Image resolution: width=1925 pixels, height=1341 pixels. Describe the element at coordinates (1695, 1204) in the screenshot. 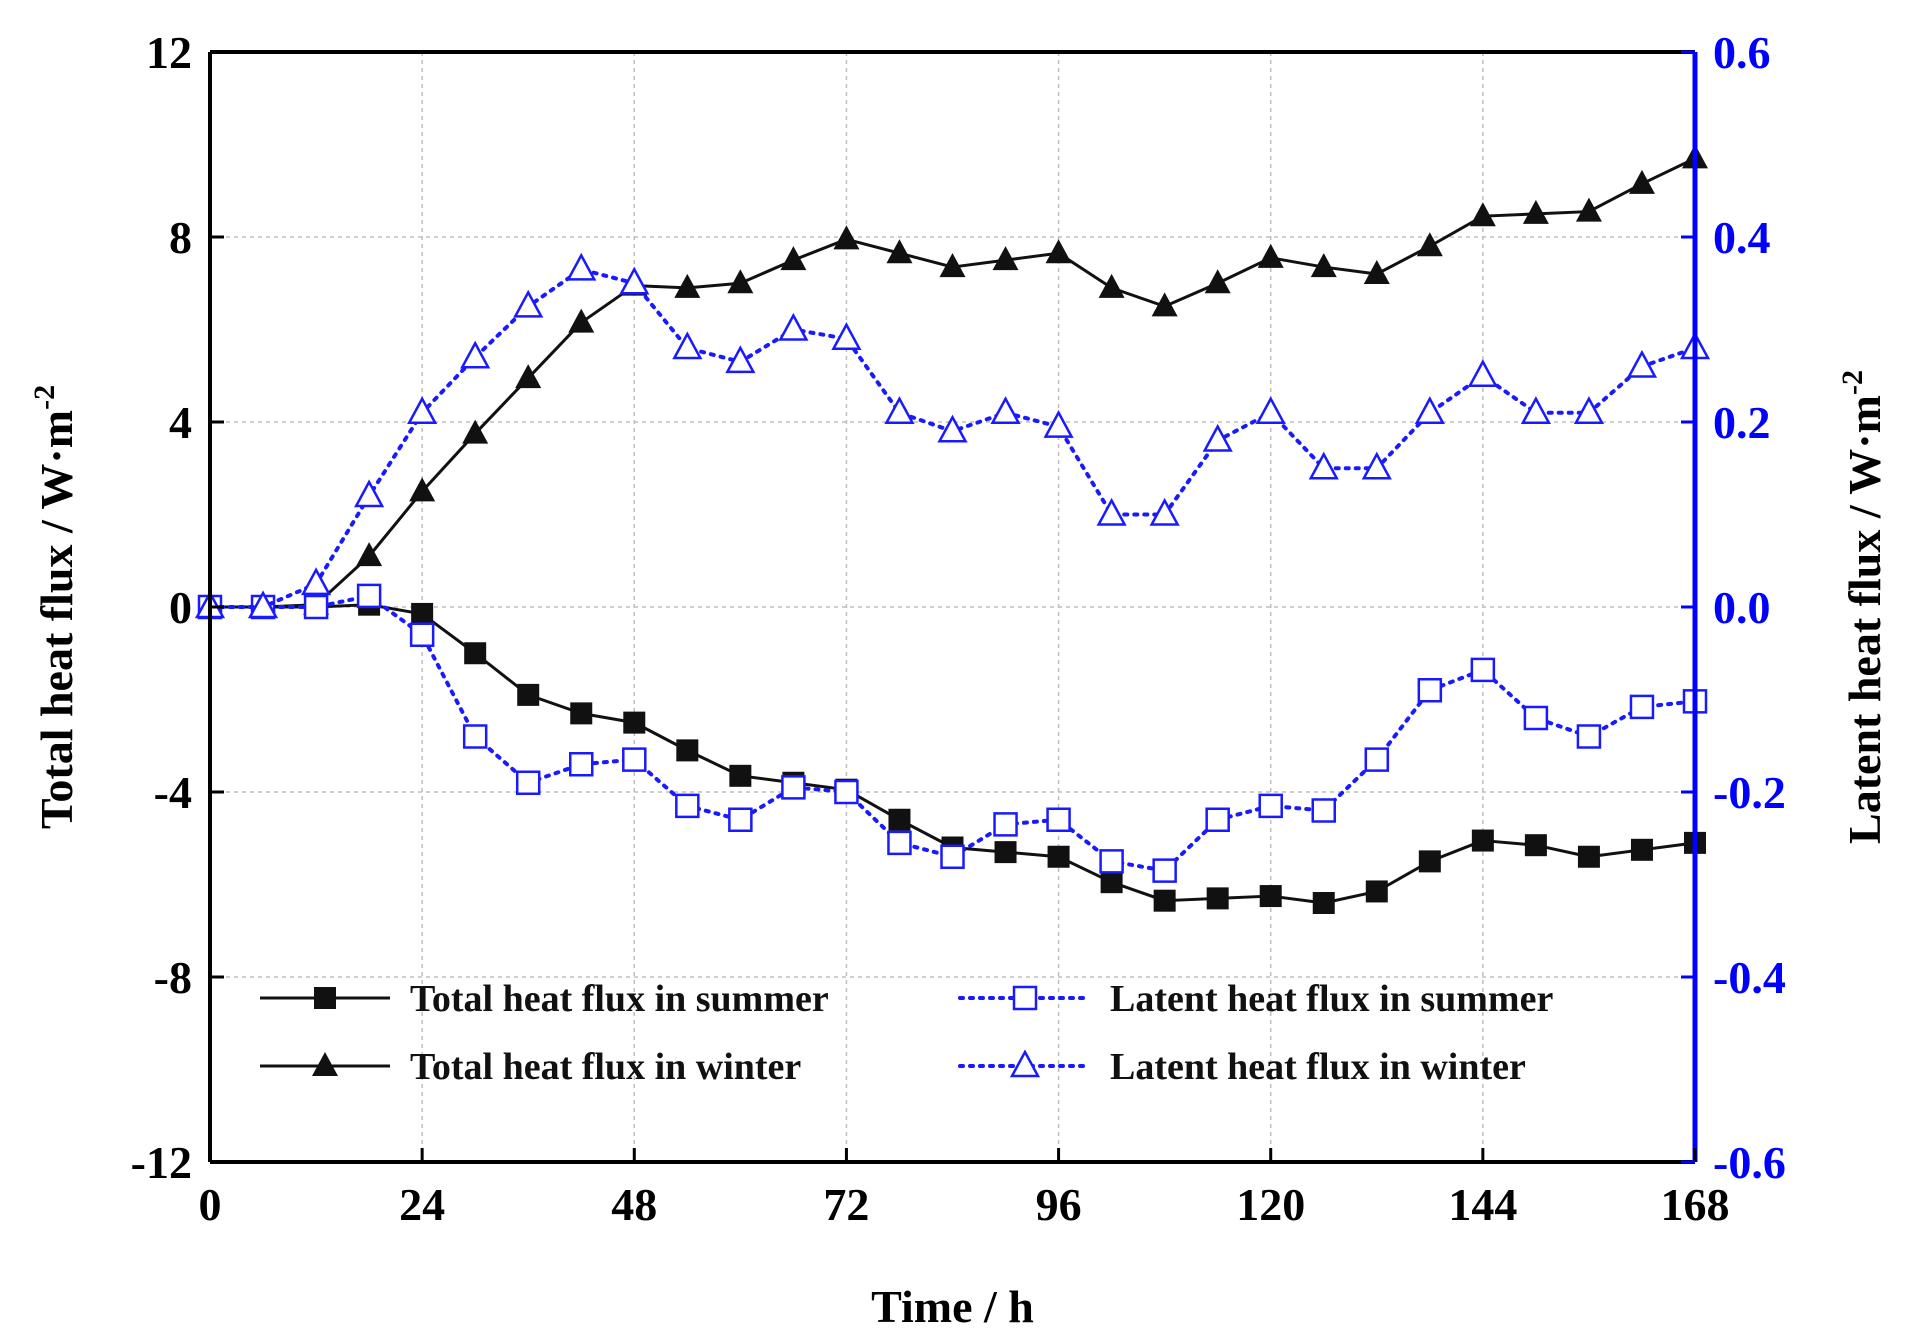

I see `x-tick-label: 168` at that location.